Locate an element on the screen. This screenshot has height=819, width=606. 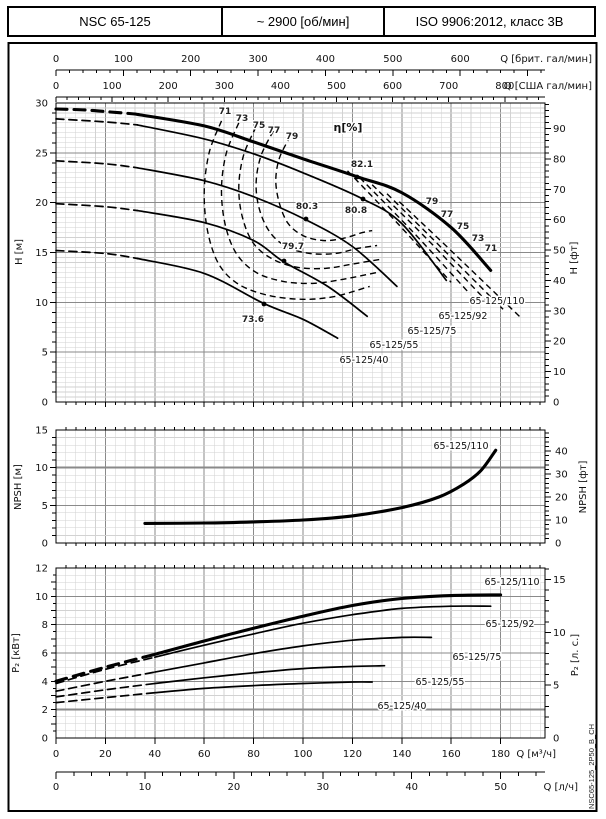
pump-model: NSC 65-125 is located at coordinates (115, 21).